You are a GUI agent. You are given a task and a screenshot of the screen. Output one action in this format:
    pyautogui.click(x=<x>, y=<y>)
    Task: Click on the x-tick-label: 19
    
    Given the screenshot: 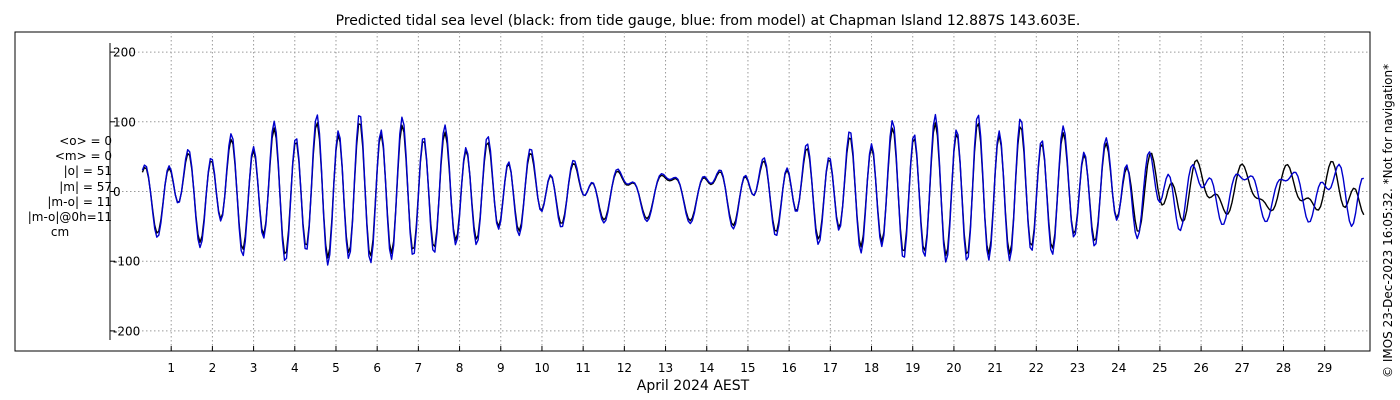 What is the action you would take?
    pyautogui.click(x=912, y=368)
    